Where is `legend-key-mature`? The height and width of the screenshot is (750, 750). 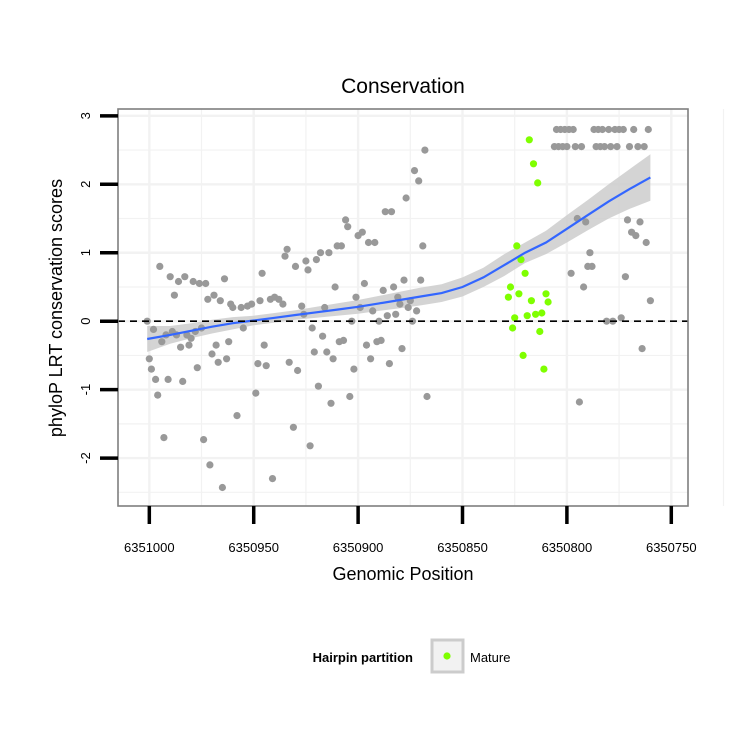
legend-key-mature is located at coordinates (447, 656).